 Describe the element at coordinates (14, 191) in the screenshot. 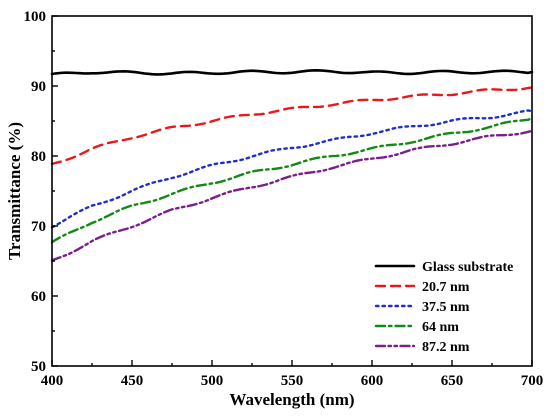

I see `y-axis-title: Transmittance (%)` at that location.